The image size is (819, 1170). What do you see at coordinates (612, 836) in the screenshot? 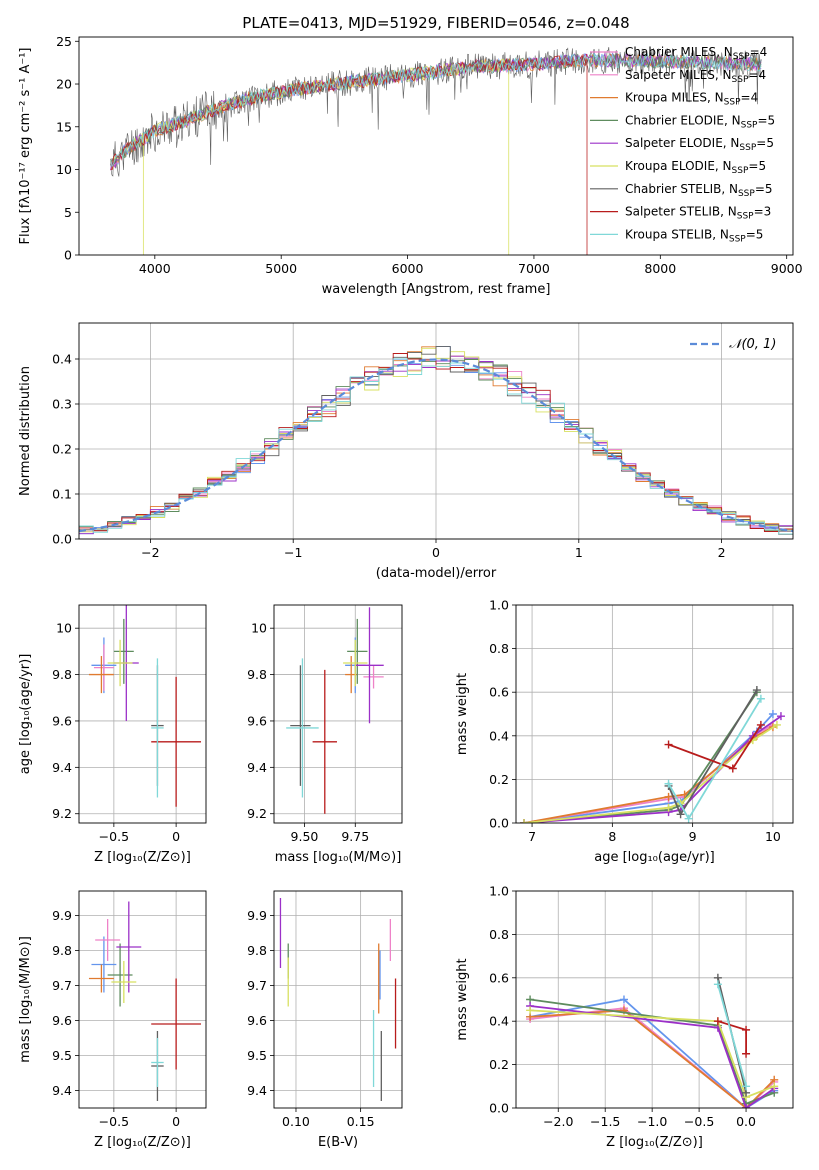
I see `x-tick-label: 8` at bounding box center [612, 836].